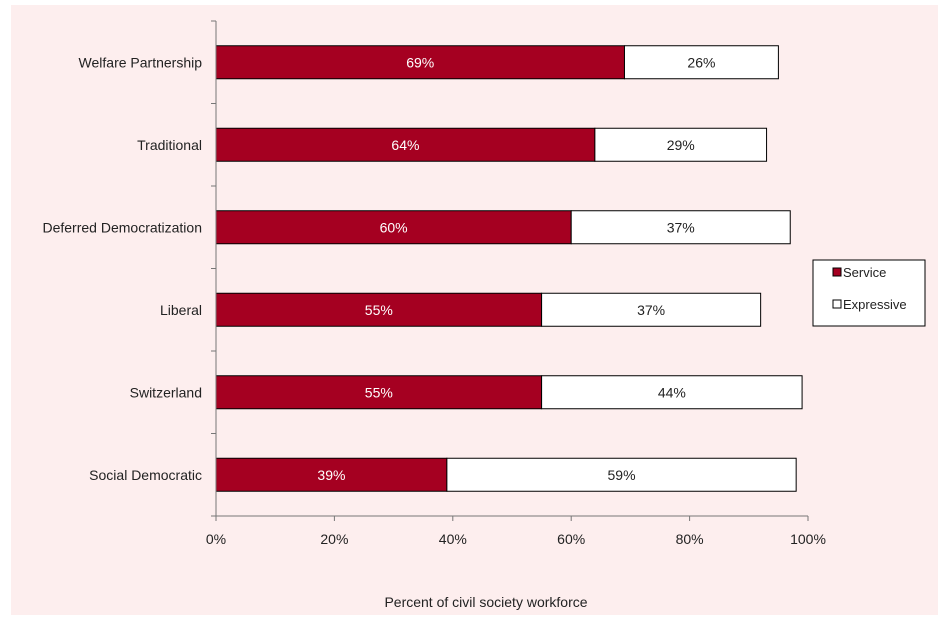  I want to click on category-label-3: Liberal, so click(181, 310).